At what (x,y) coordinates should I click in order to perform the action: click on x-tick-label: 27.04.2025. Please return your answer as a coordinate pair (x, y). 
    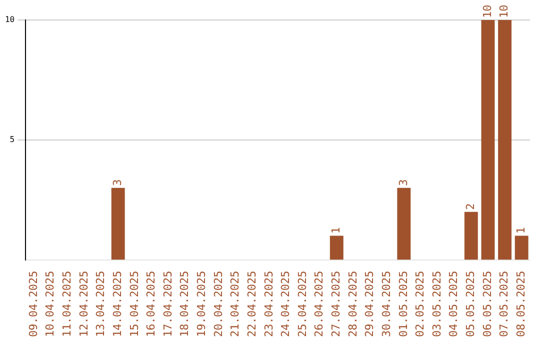
    Looking at the image, I should click on (336, 304).